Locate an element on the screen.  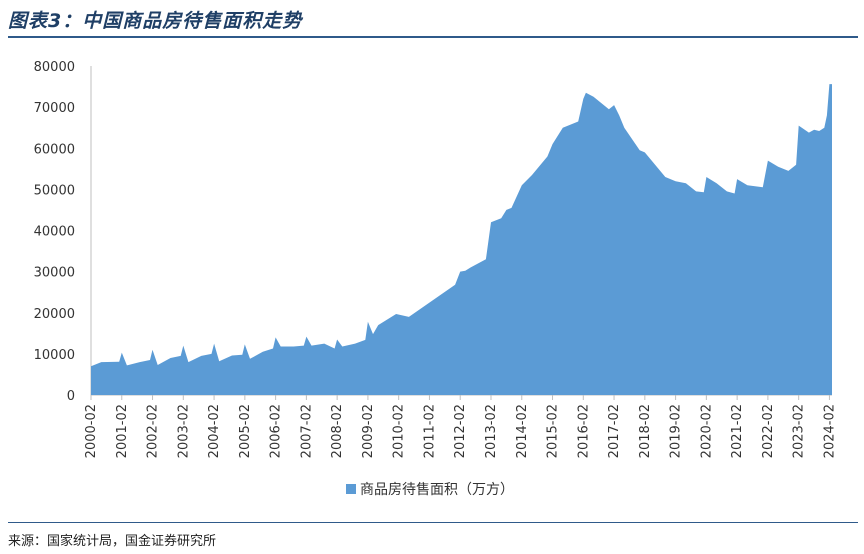
x-tick-label: 2020-02 is located at coordinates (706, 431).